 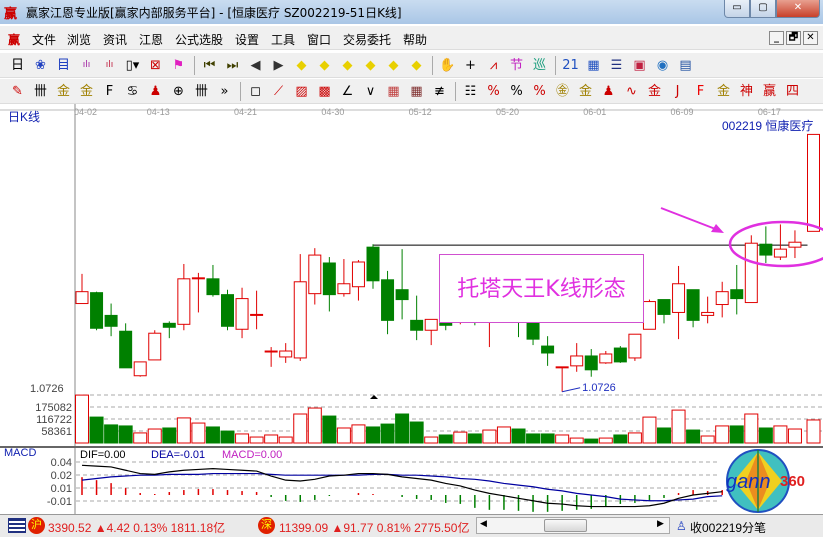 I want to click on menu-gann: 江恩, so click(x=151, y=40).